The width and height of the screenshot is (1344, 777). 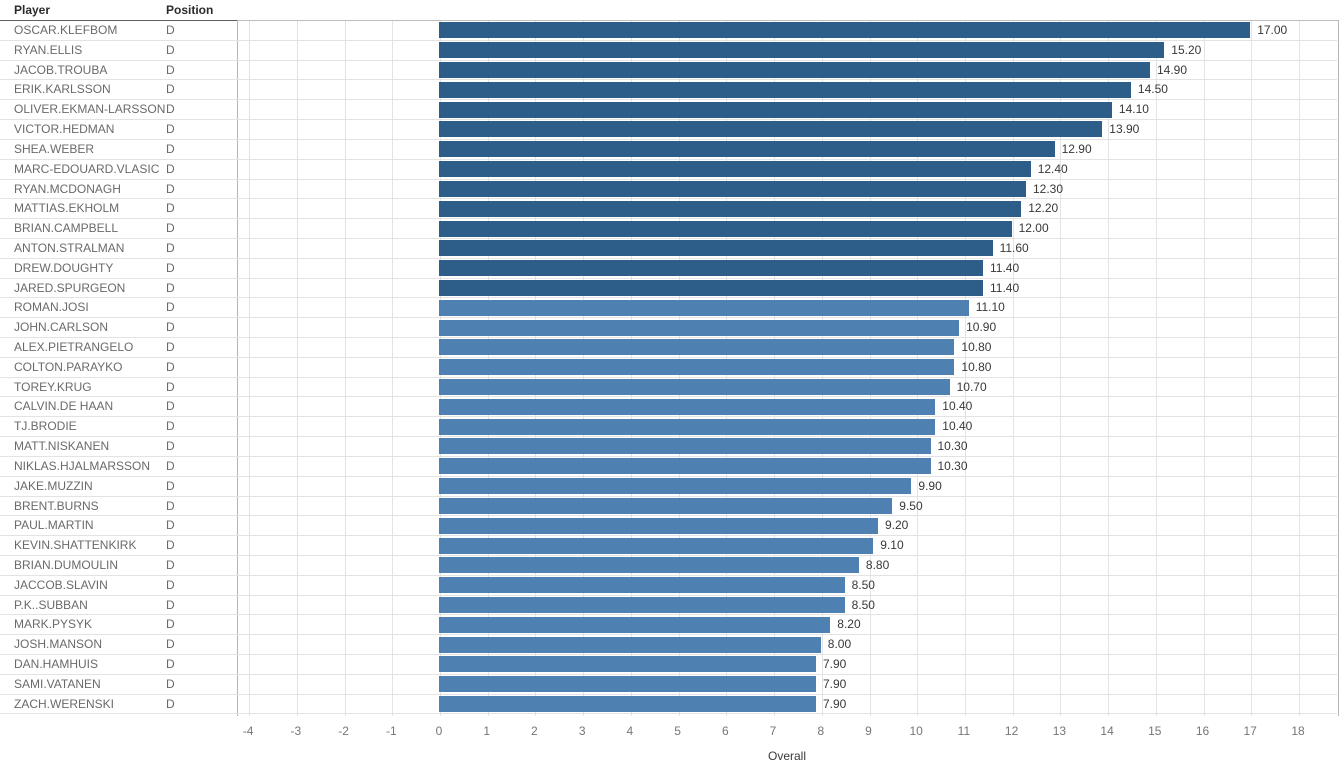 What do you see at coordinates (66, 30) in the screenshot?
I see `player-name: OSCAR.KLEFBOM` at bounding box center [66, 30].